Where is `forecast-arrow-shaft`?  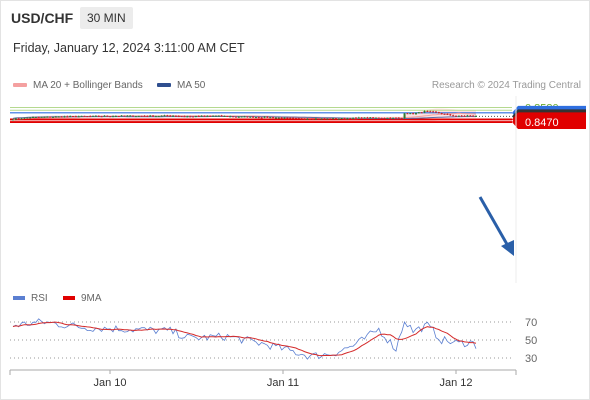
forecast-arrow-shaft is located at coordinates (494, 221).